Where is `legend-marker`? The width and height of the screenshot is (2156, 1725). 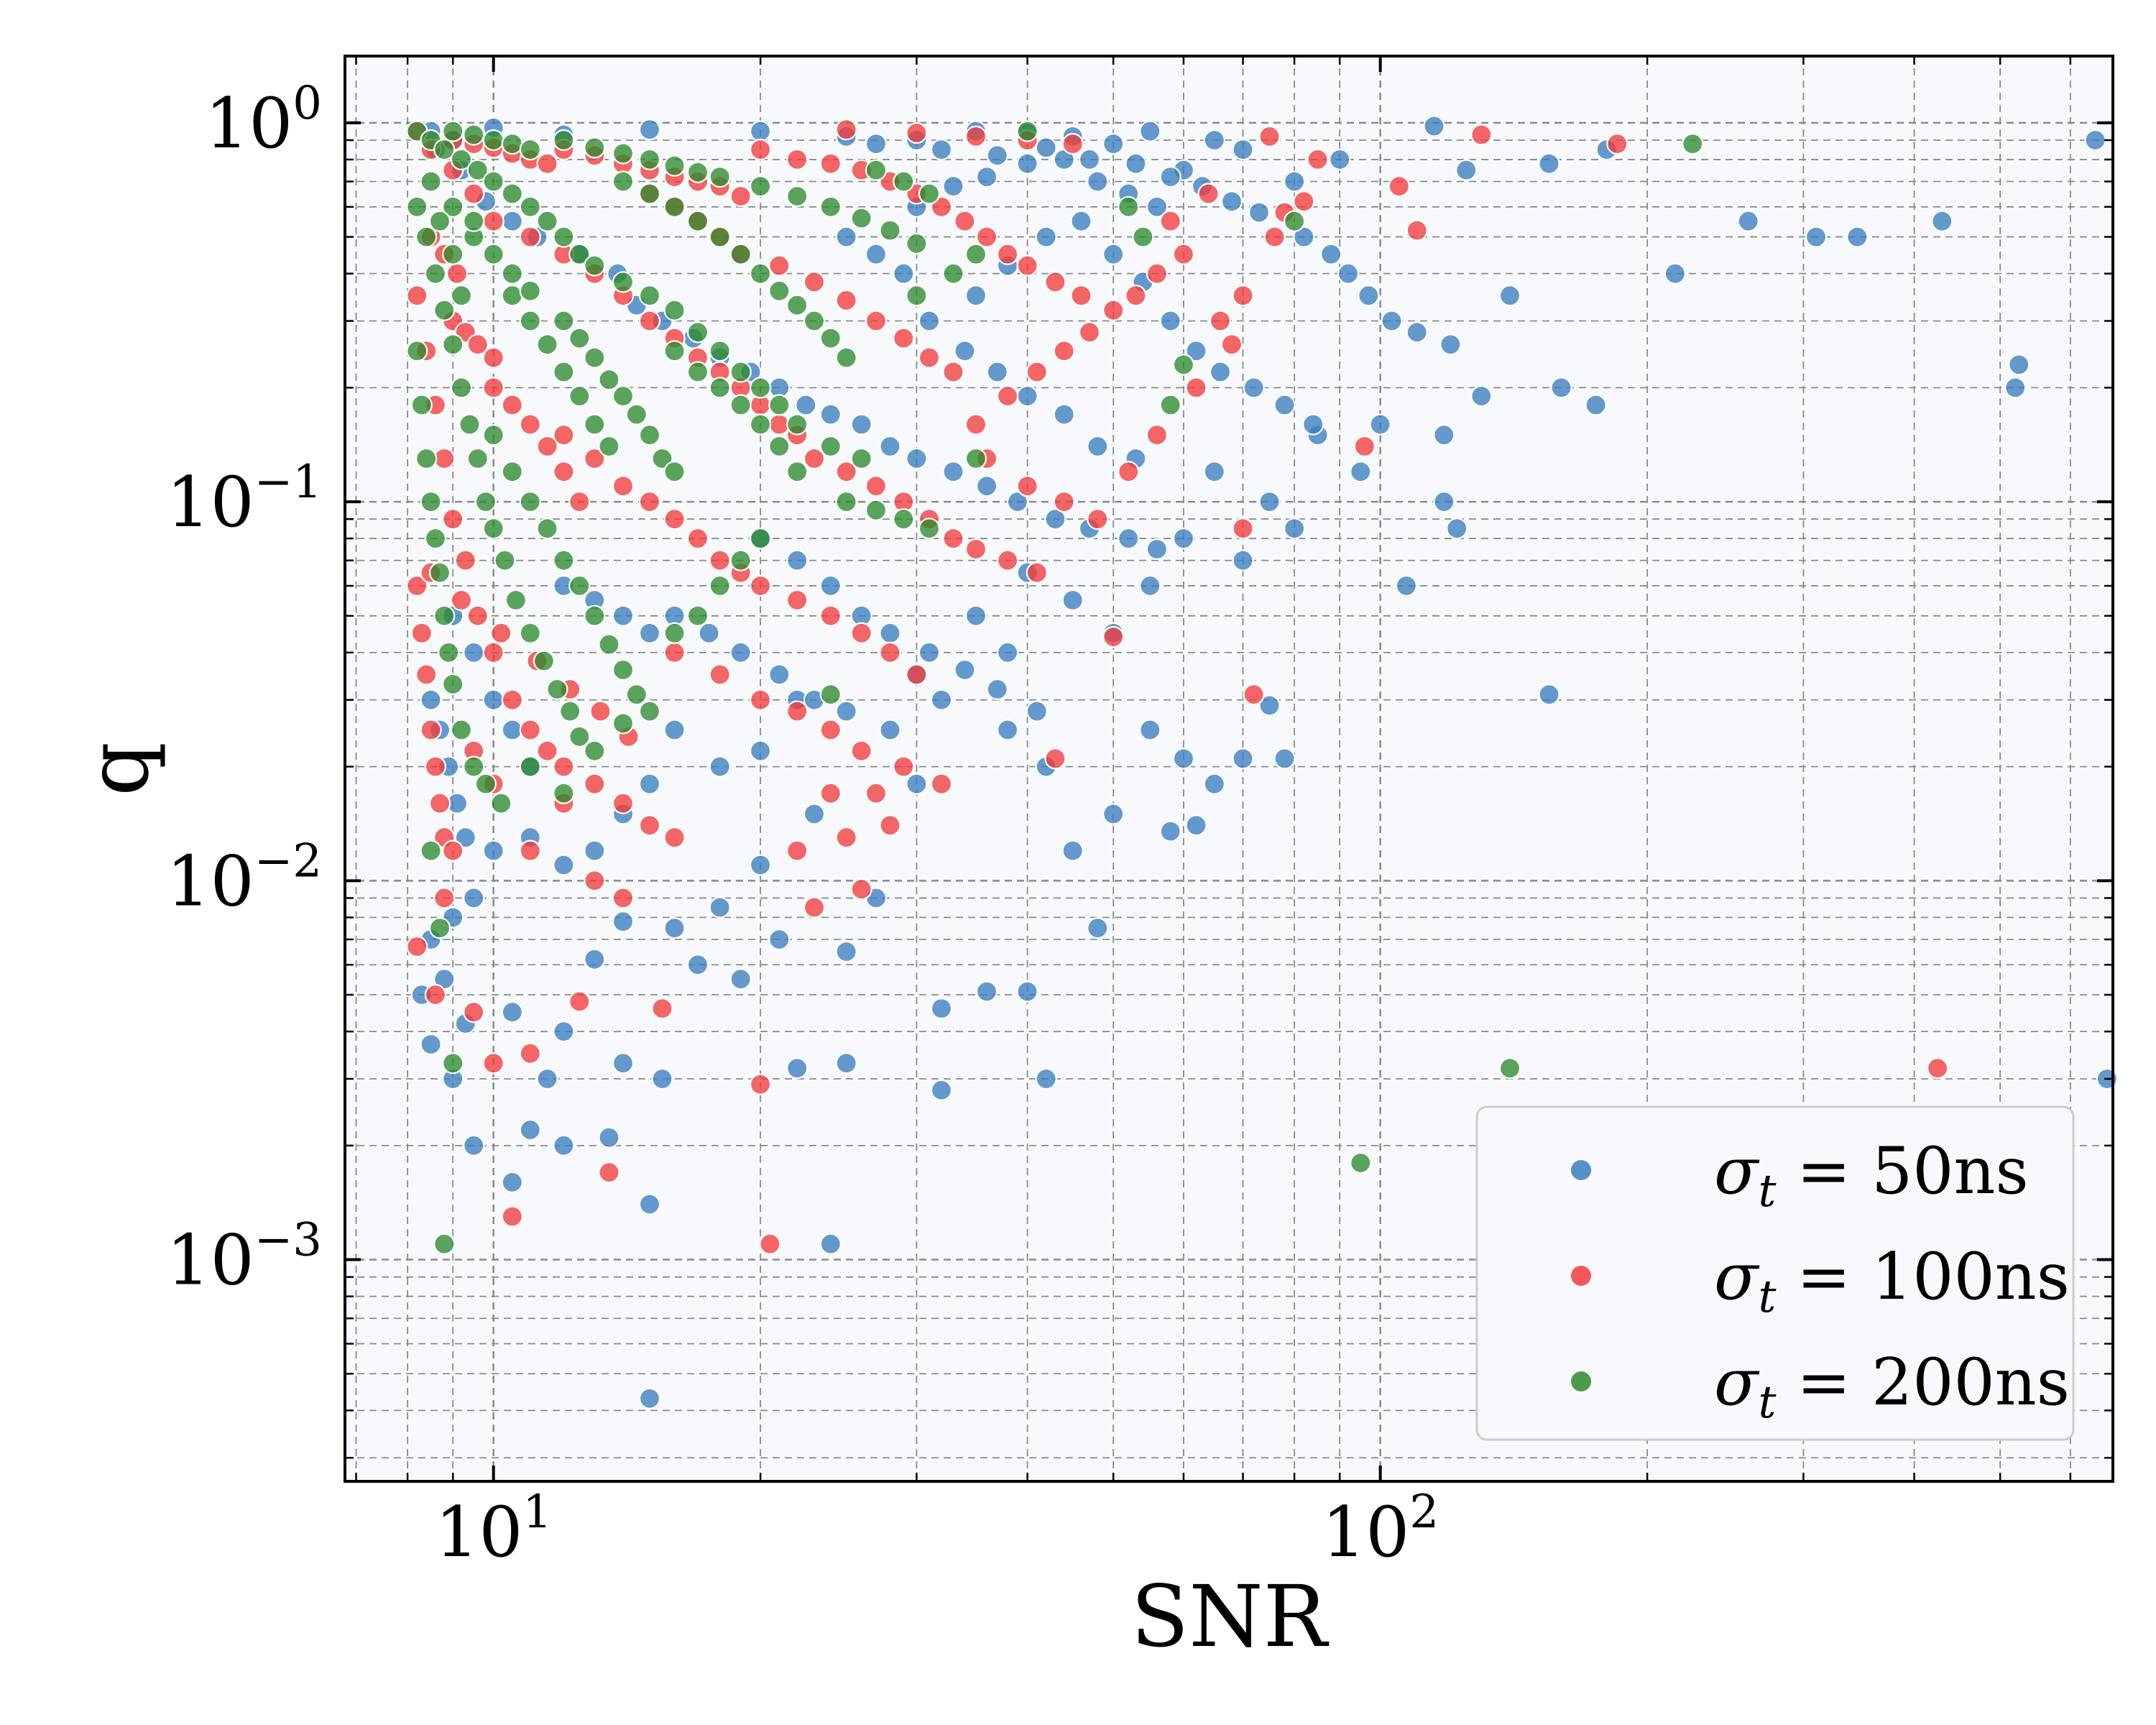
legend-marker is located at coordinates (1581, 1170).